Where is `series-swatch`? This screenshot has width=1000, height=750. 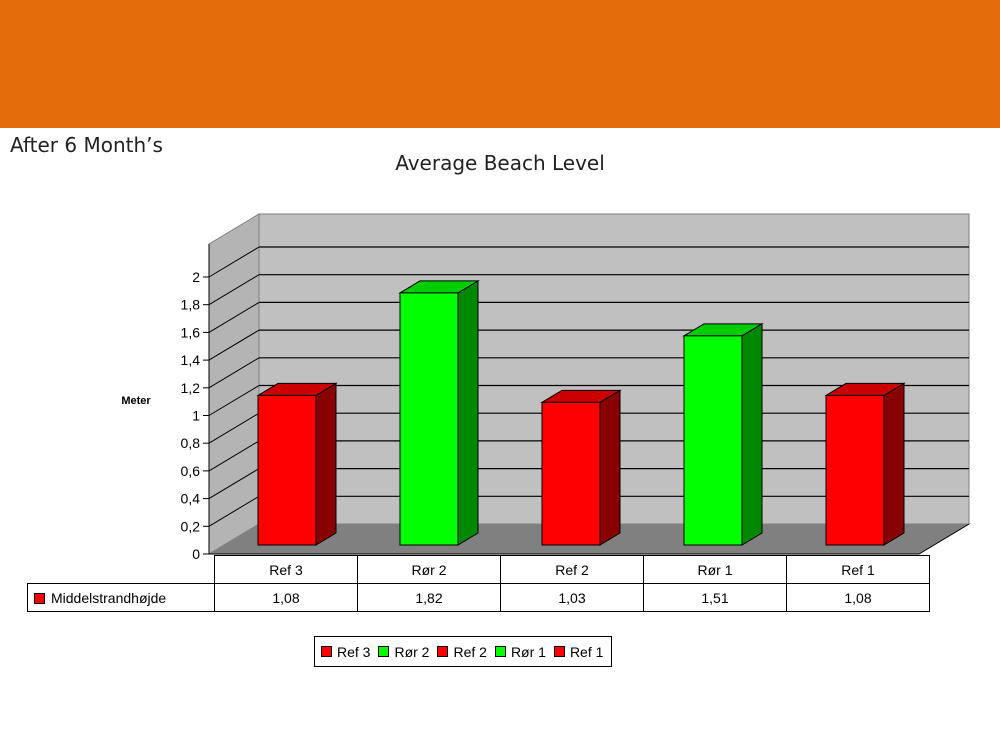
series-swatch is located at coordinates (39, 599).